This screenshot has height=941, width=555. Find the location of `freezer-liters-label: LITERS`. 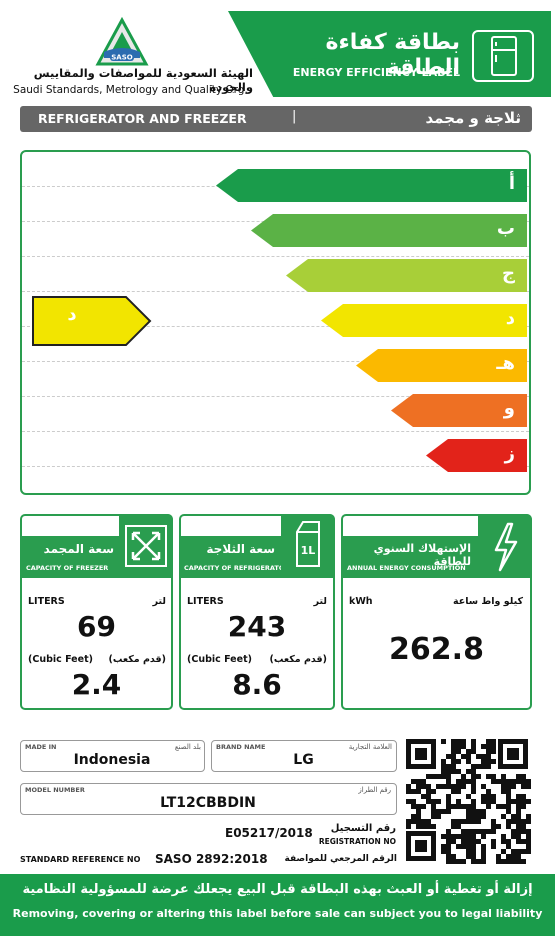

freezer-liters-label: LITERS is located at coordinates (46, 601).